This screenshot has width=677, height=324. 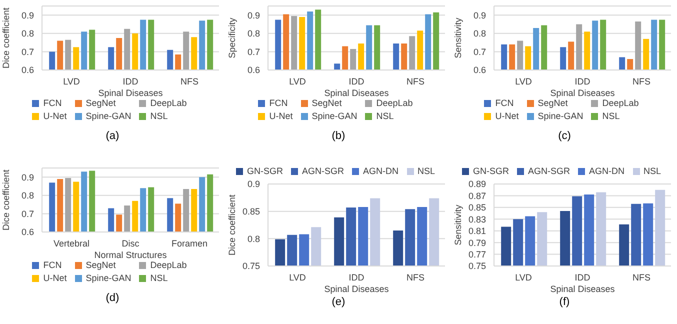 What do you see at coordinates (564, 302) in the screenshot?
I see `text: (f)` at bounding box center [564, 302].